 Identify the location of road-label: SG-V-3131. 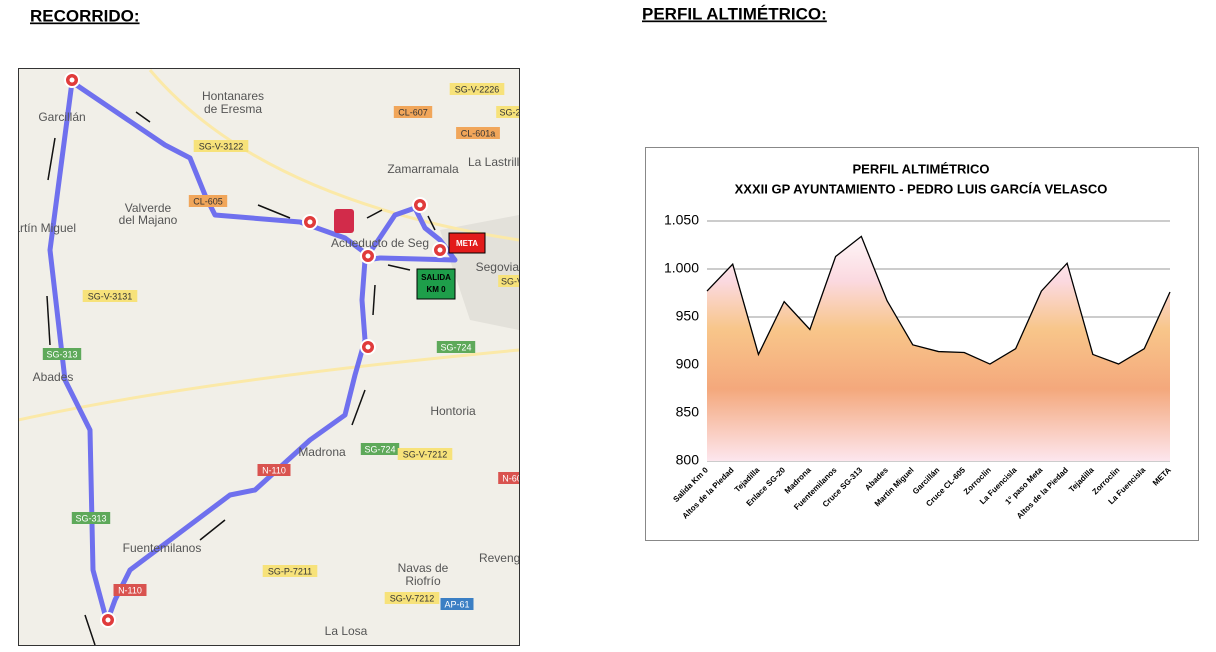
(110, 296).